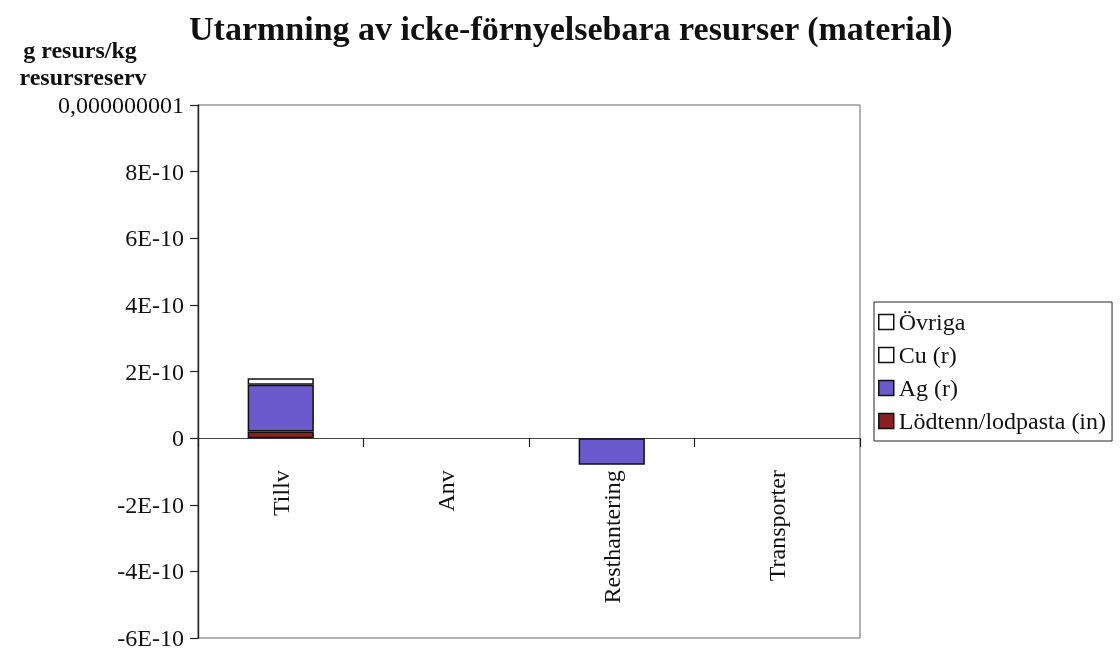 This screenshot has height=659, width=1120. What do you see at coordinates (1002, 421) in the screenshot?
I see `legend-label: Lödtenn/lodpasta (in)` at bounding box center [1002, 421].